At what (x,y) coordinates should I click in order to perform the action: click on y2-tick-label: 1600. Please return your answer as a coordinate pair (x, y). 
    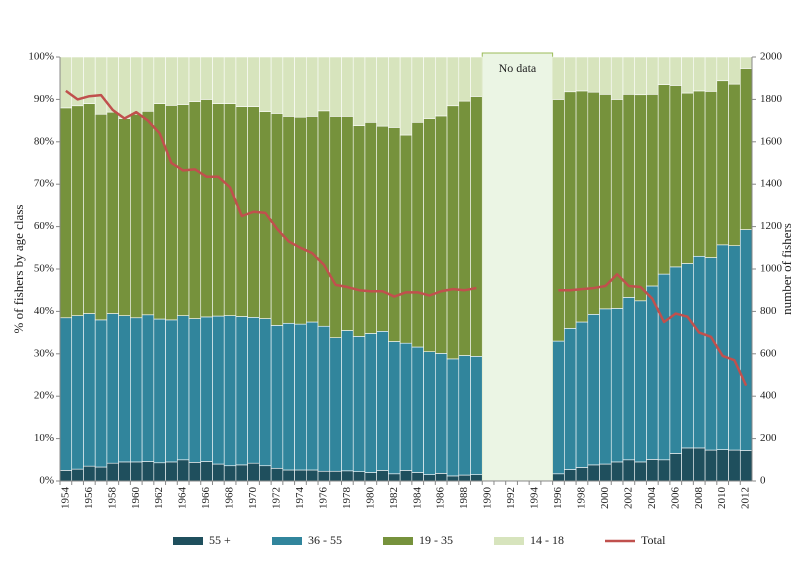
    Looking at the image, I should click on (771, 141).